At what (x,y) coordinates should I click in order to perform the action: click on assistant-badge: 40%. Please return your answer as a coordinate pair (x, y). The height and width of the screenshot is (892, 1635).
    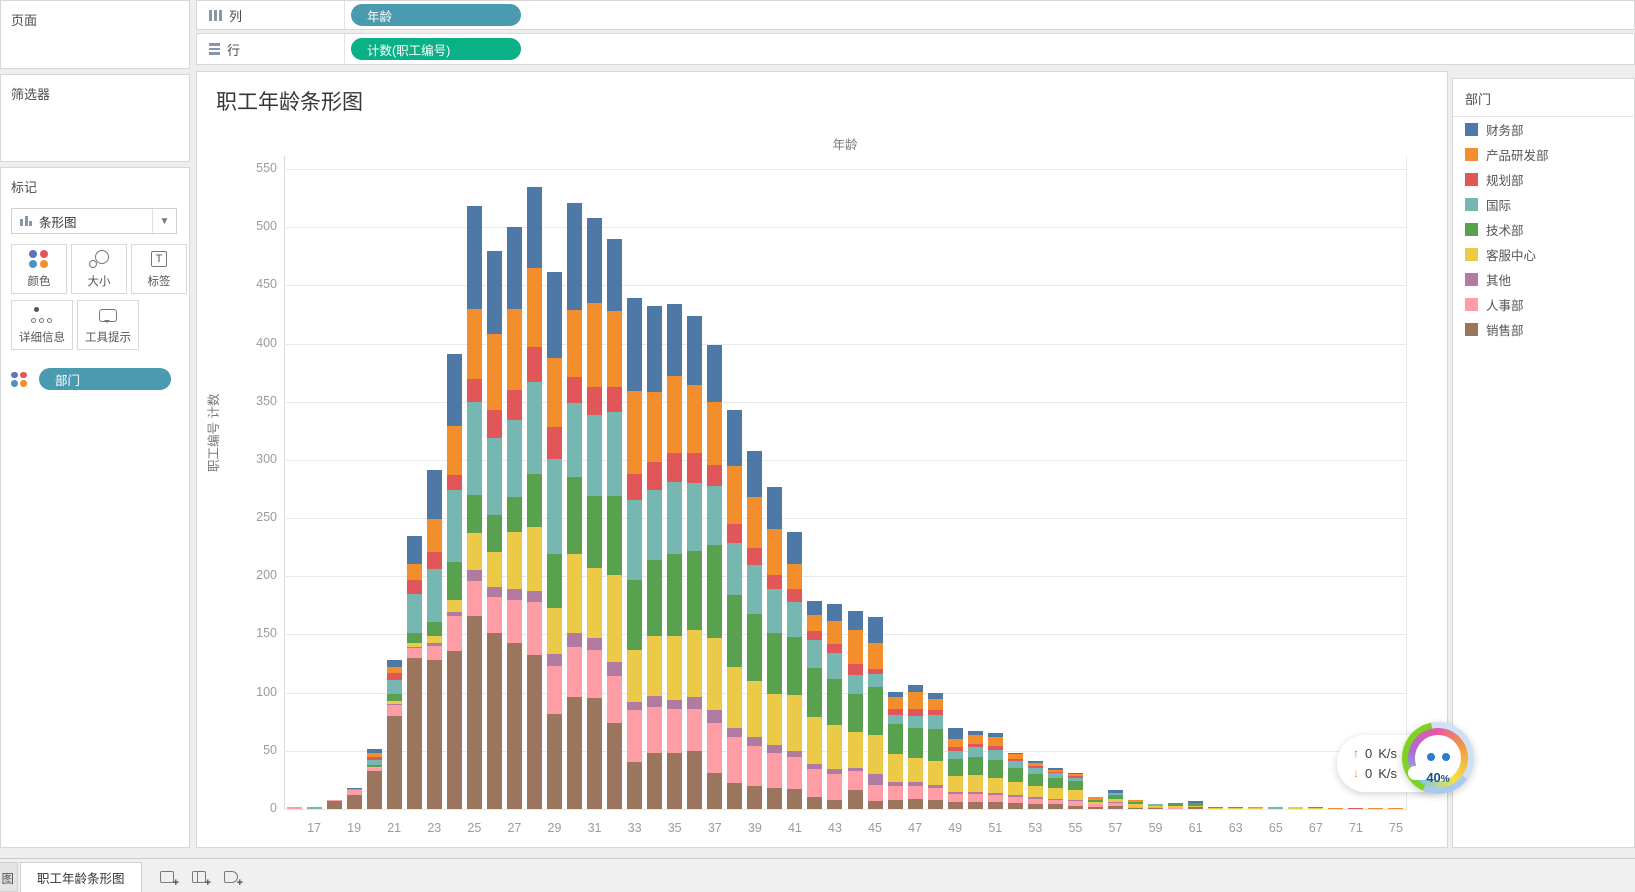
    Looking at the image, I should click on (1438, 758).